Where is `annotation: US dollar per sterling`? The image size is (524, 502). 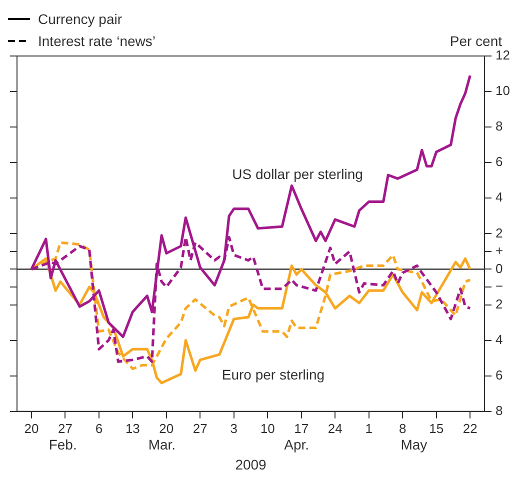
annotation: US dollar per sterling is located at coordinates (297, 174).